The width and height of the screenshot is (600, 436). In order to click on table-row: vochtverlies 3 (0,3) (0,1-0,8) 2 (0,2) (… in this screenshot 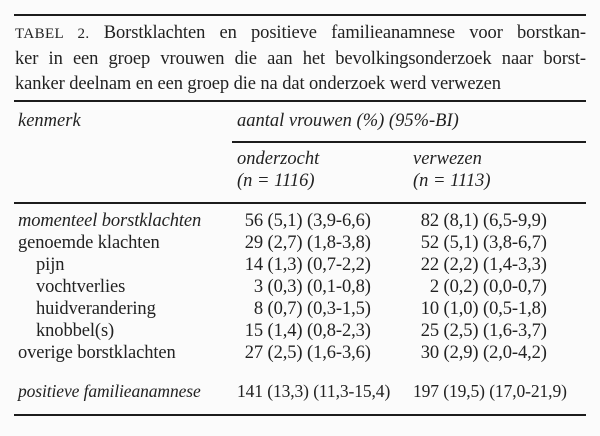, I will do `click(300, 287)`.